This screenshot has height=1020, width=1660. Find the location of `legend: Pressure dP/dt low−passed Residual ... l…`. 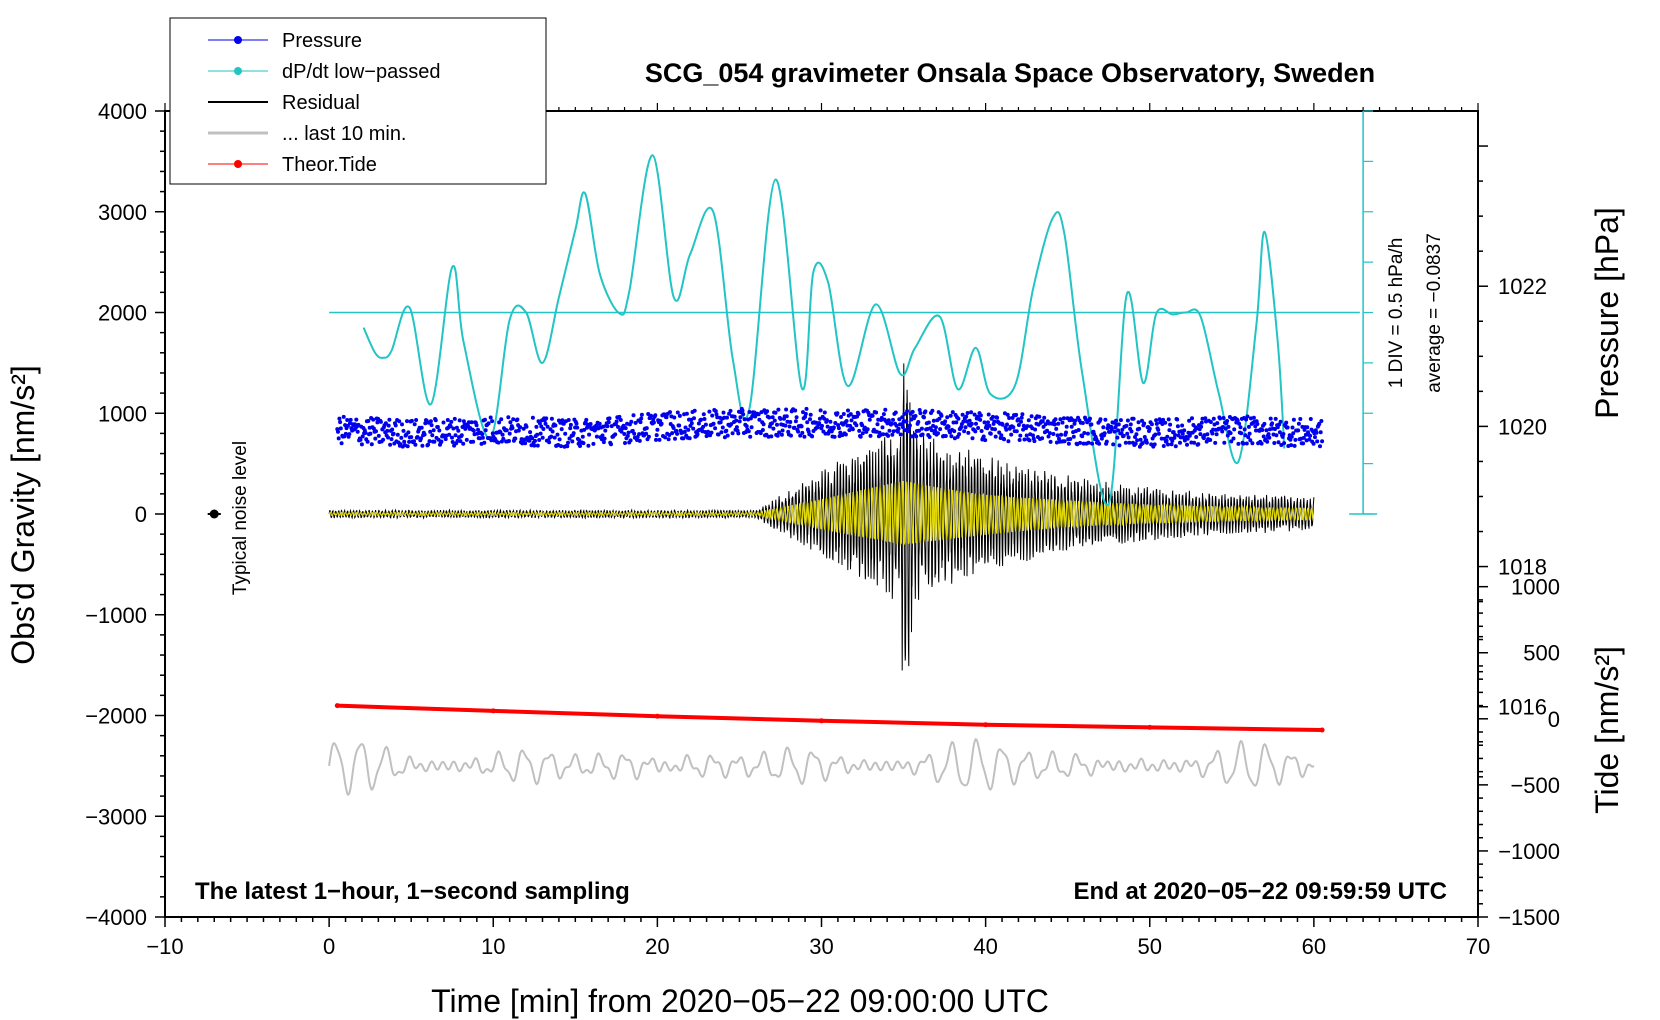

legend: Pressure dP/dt low−passed Residual ... l… is located at coordinates (358, 101).